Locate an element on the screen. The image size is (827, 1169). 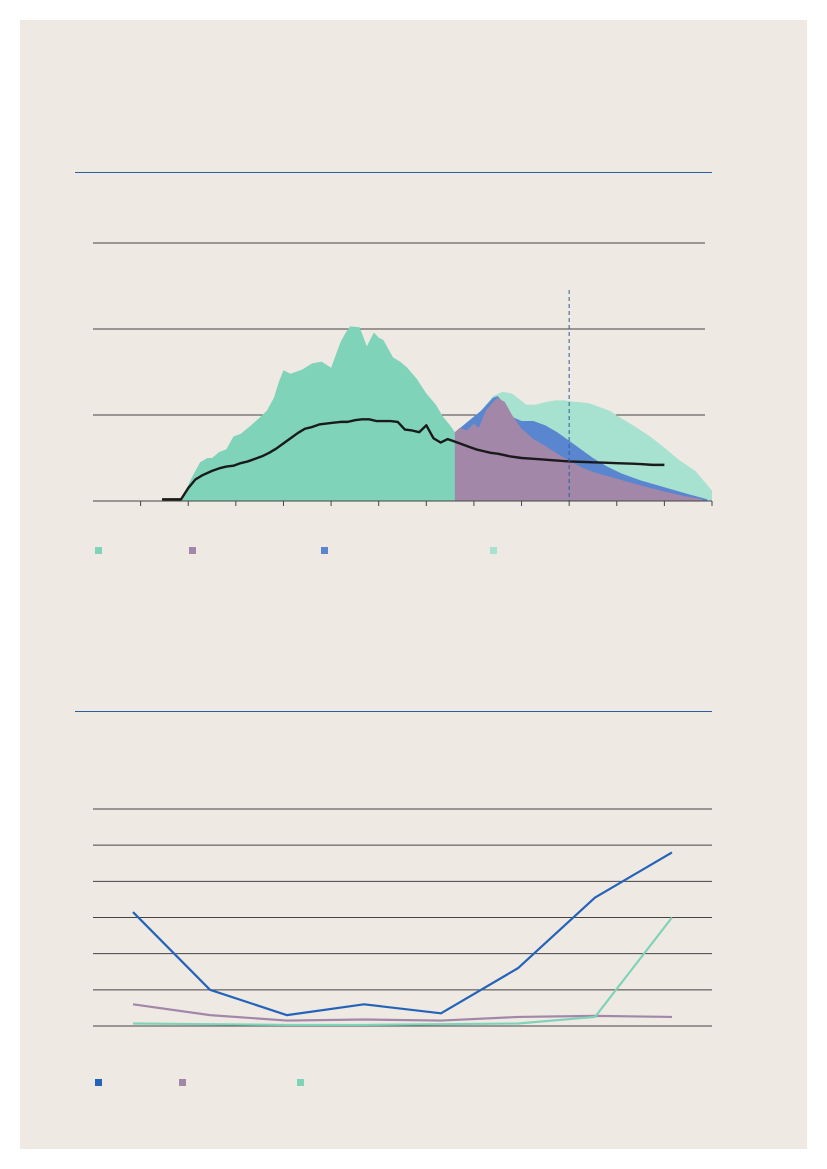
chart2-header-rule is located at coordinates (393, 711).